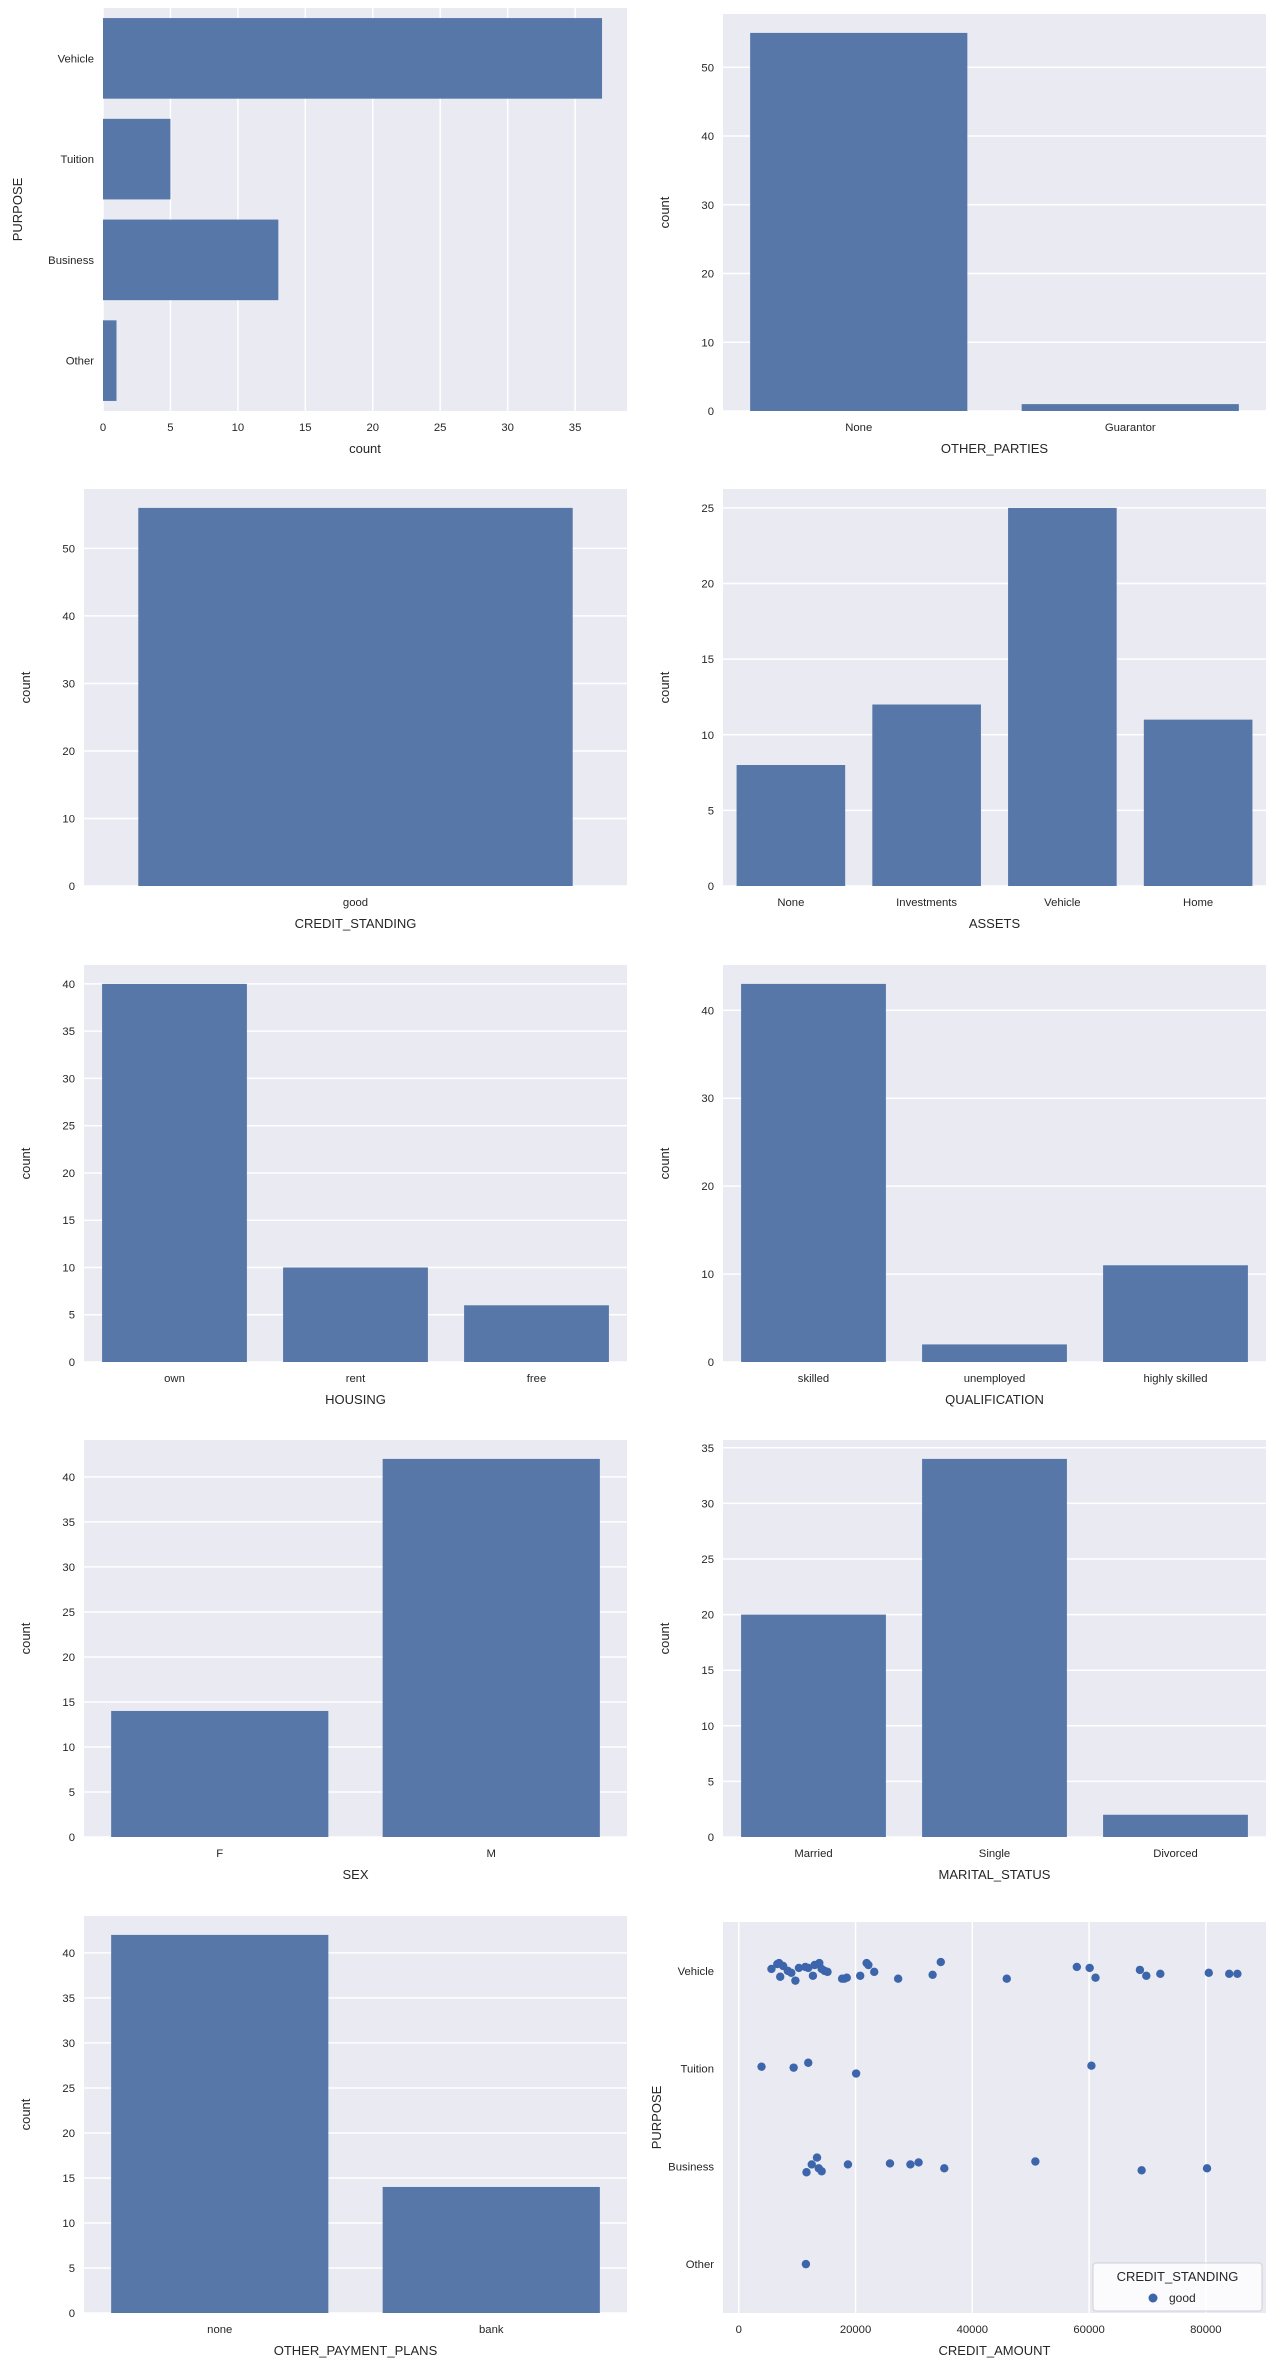  What do you see at coordinates (656, 2117) in the screenshot?
I see `y-axis-label: PURPOSE` at bounding box center [656, 2117].